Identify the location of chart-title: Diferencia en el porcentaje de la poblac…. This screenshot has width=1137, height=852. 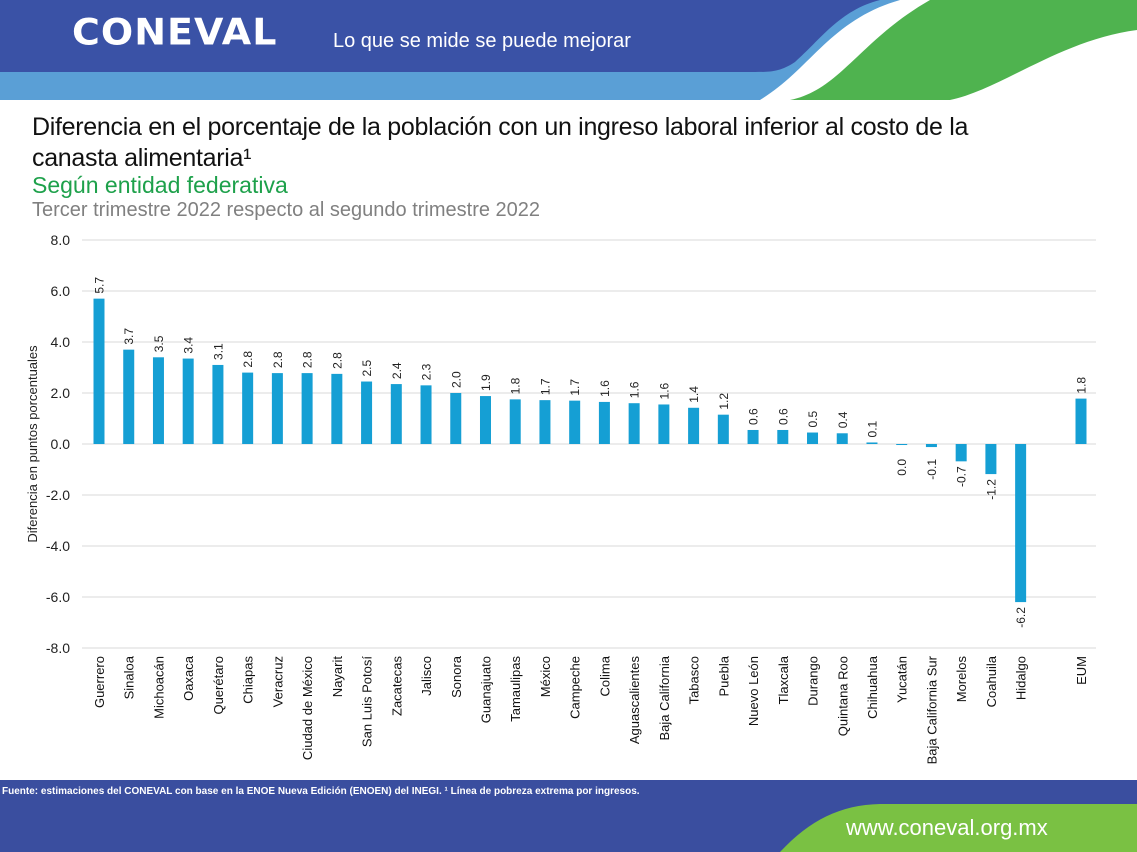
(500, 142).